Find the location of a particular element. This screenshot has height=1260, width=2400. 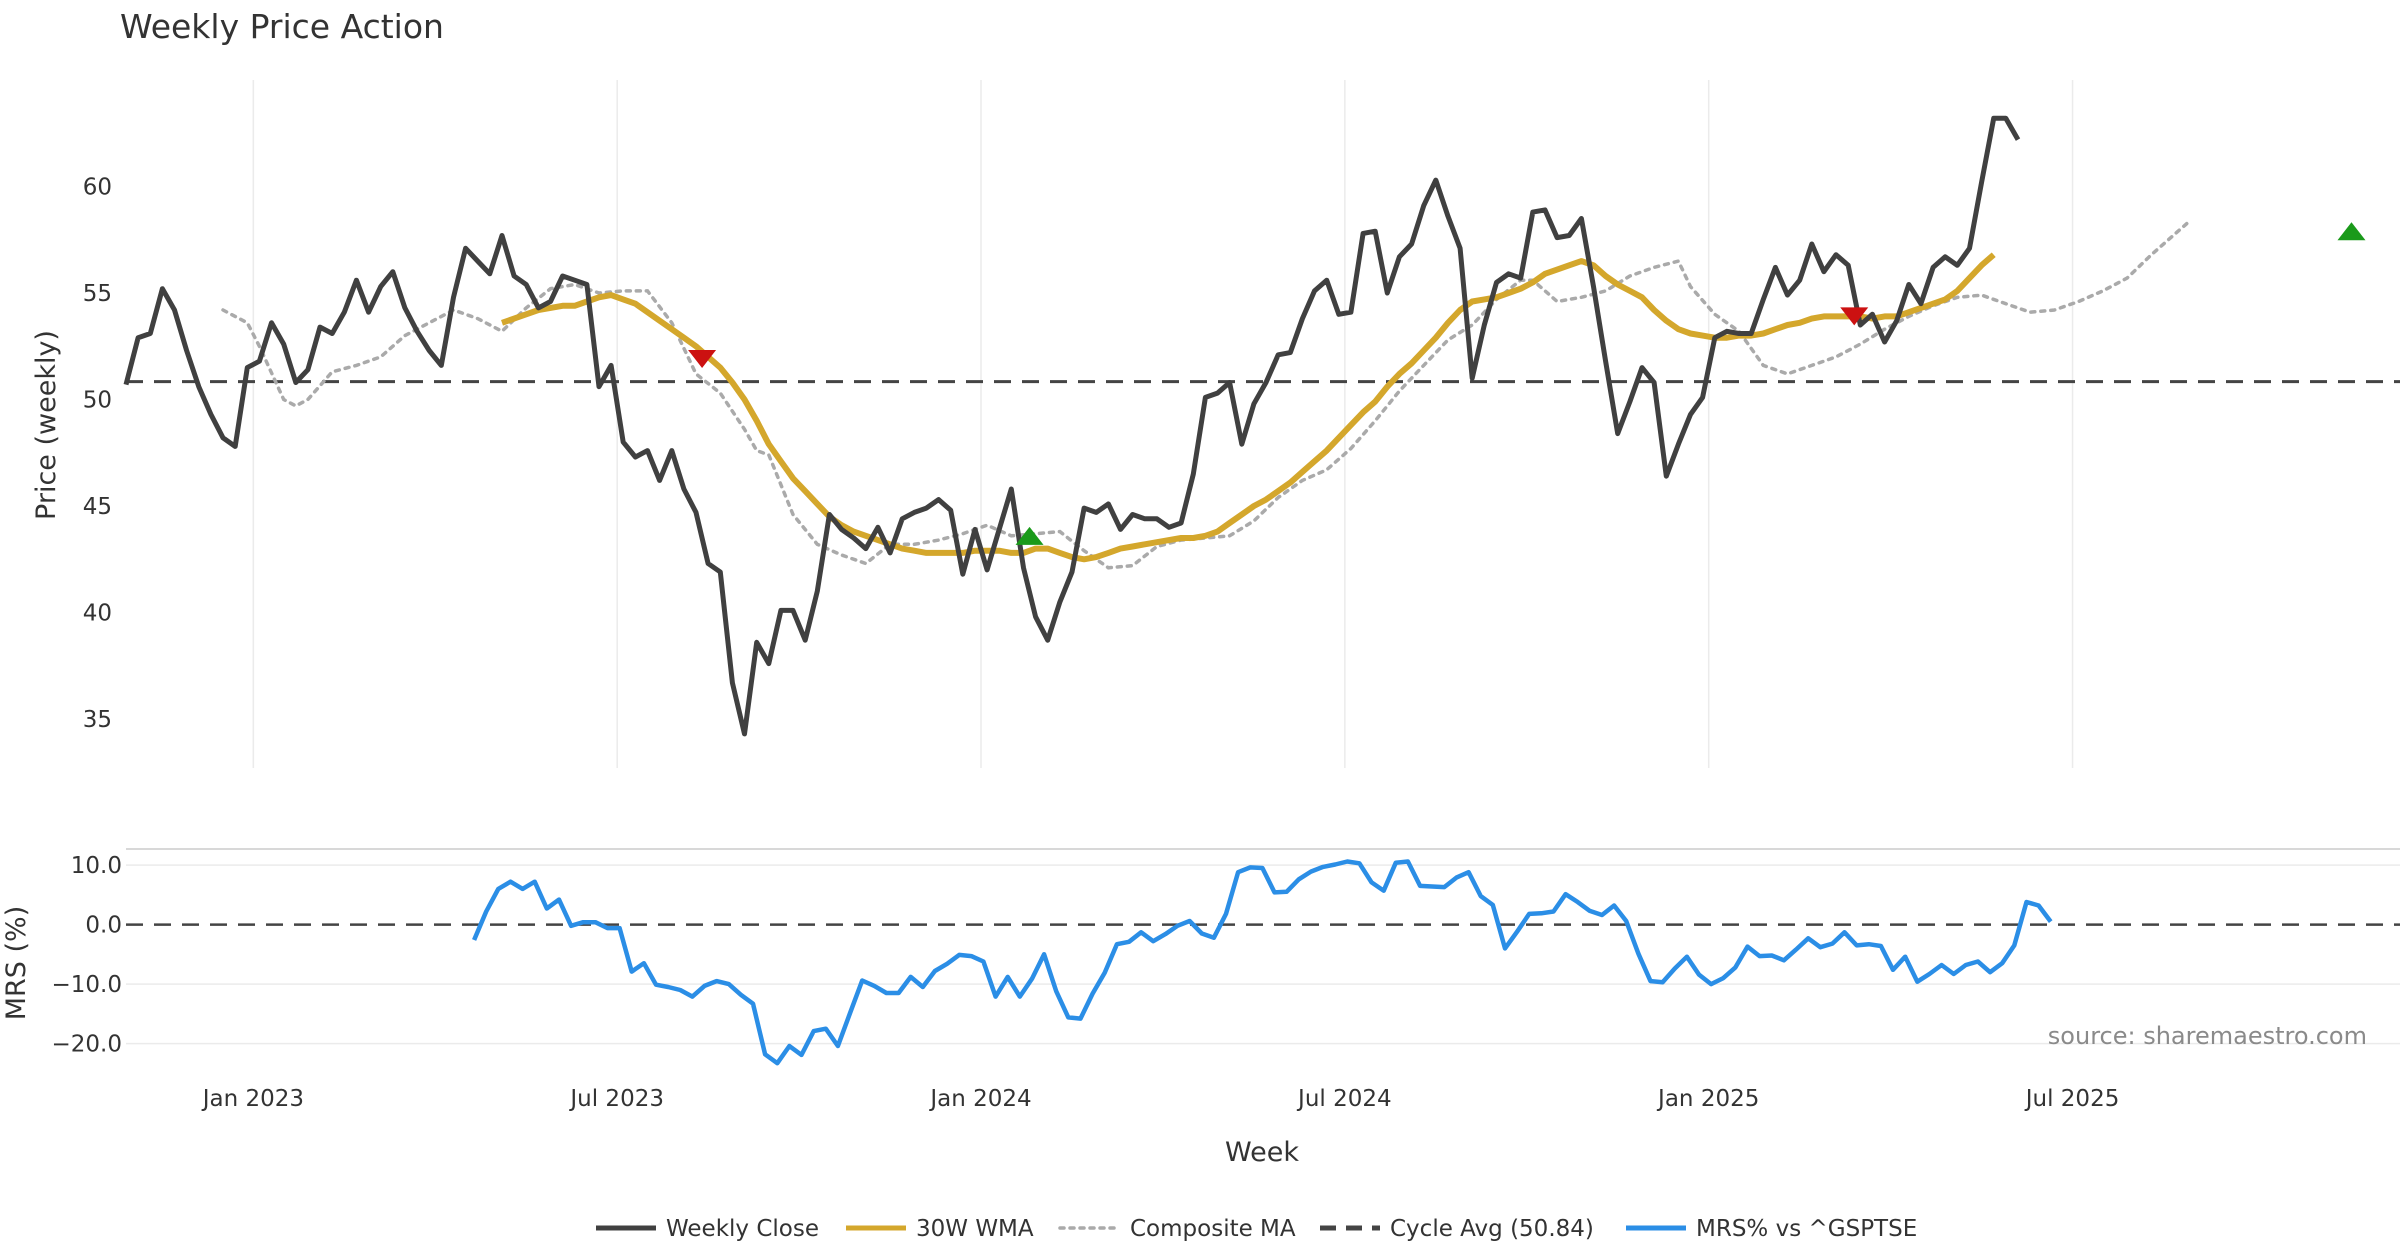

x-tick-label: Jul 2023 is located at coordinates (616, 1099).